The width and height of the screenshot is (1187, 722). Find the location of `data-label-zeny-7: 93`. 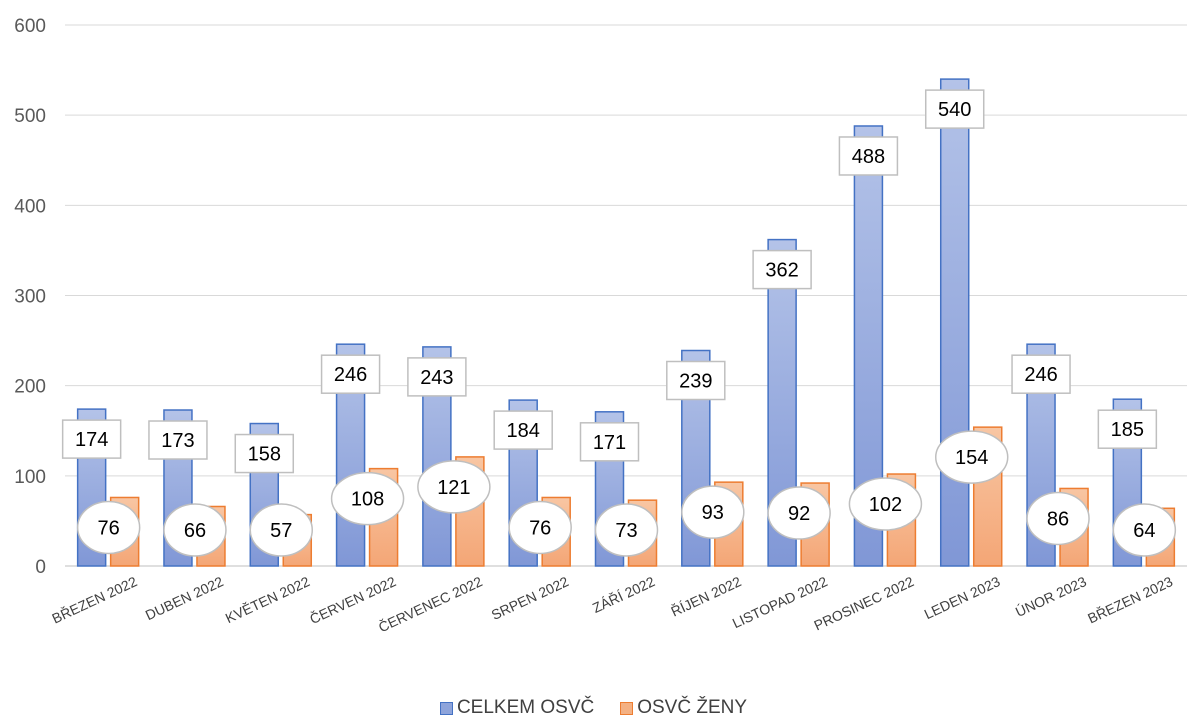

data-label-zeny-7: 93 is located at coordinates (713, 513).